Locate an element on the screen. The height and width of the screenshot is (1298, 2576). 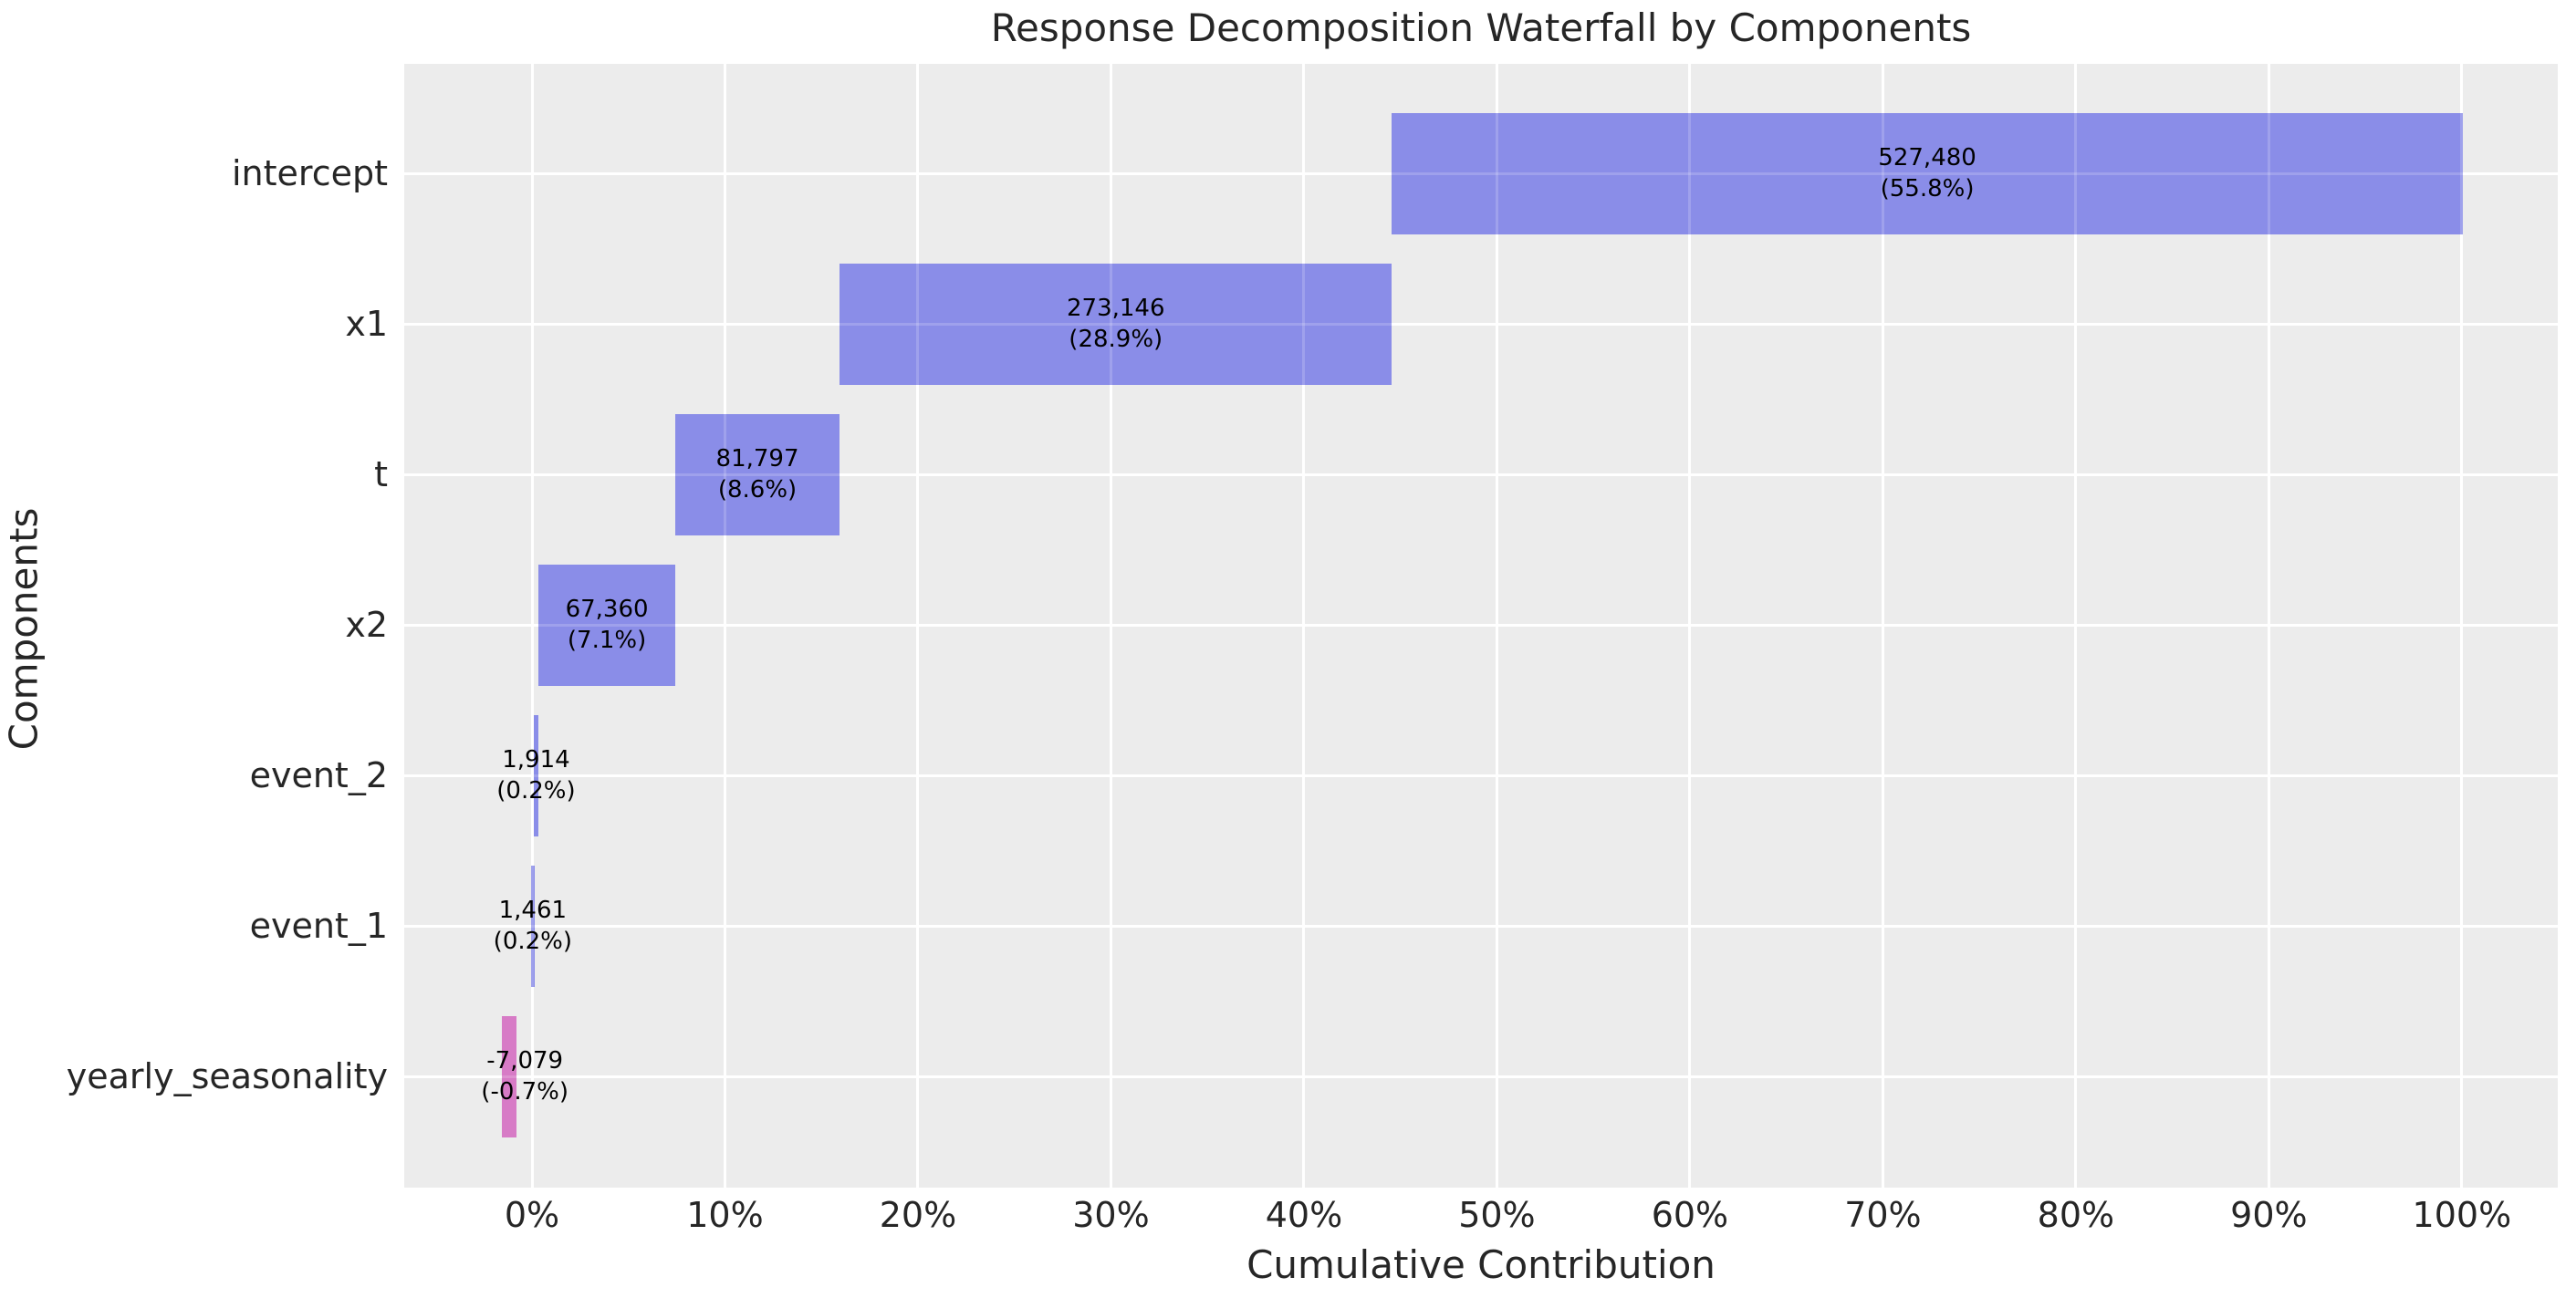
bar-value-text: 1,461 is located at coordinates (533, 911).